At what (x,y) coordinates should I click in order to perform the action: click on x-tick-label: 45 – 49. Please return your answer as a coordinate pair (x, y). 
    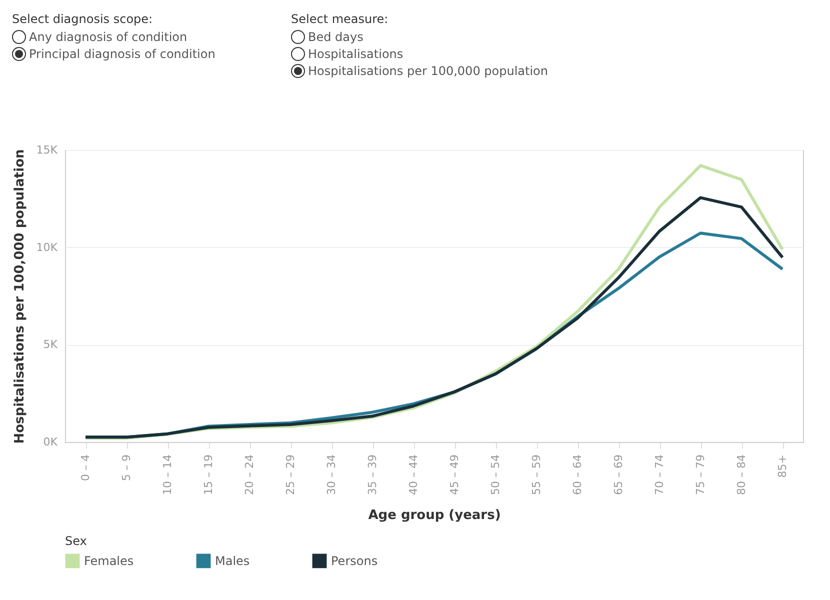
    Looking at the image, I should click on (454, 474).